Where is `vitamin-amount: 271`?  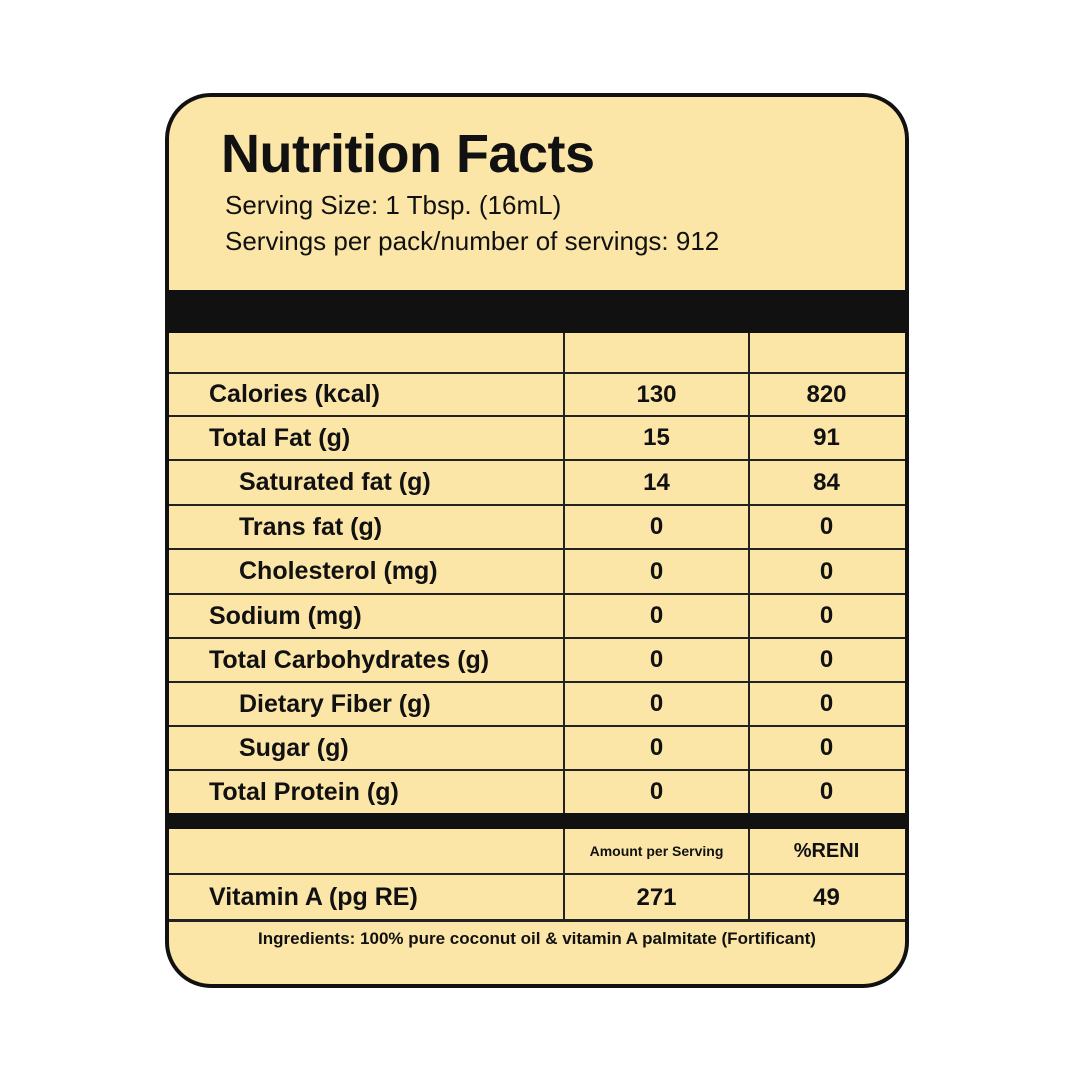
vitamin-amount: 271 is located at coordinates (656, 897).